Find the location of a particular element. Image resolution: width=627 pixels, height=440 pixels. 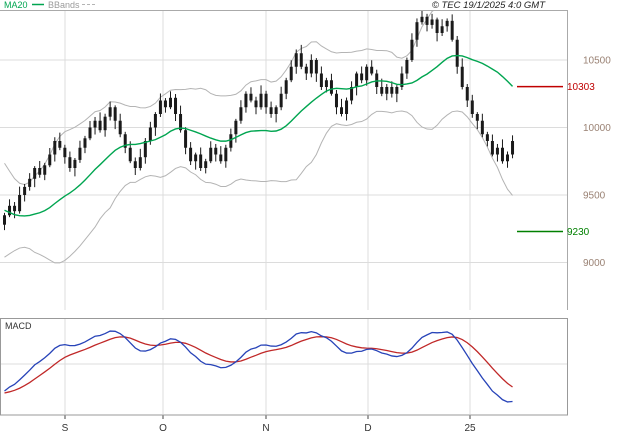

price-axis-label-10000: 10000 is located at coordinates (597, 128).